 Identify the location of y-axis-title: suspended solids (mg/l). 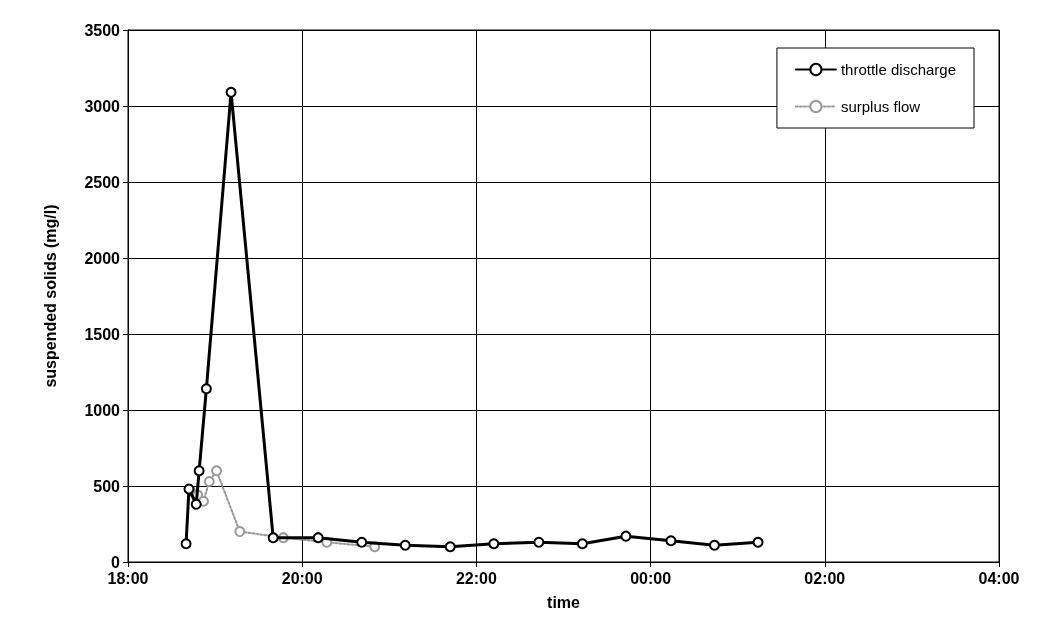
(50, 296).